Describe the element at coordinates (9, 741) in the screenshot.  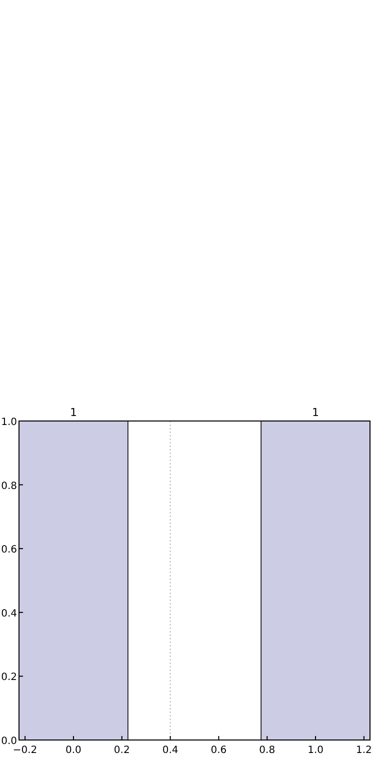
I see `y-tick-label: 0.0` at that location.